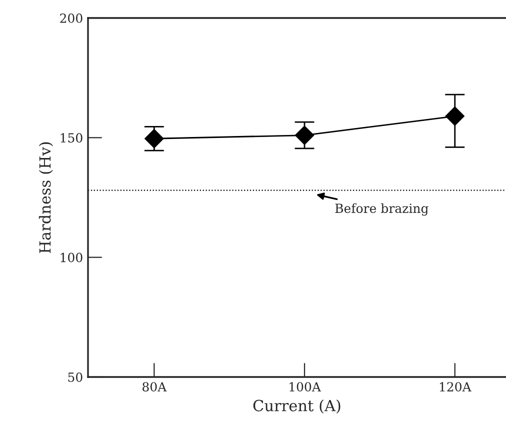  What do you see at coordinates (71, 138) in the screenshot?
I see `y-tick-label: 150` at bounding box center [71, 138].